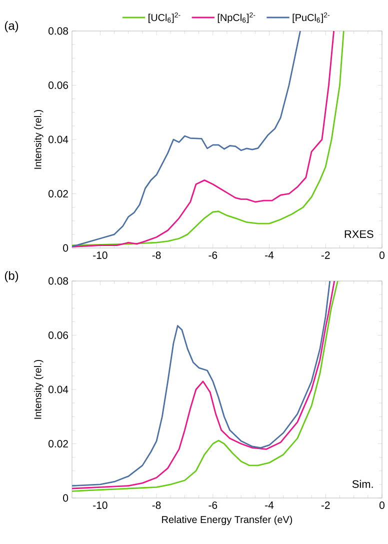 The width and height of the screenshot is (388, 544). Describe the element at coordinates (362, 484) in the screenshot. I see `annotation: Sim.` at that location.